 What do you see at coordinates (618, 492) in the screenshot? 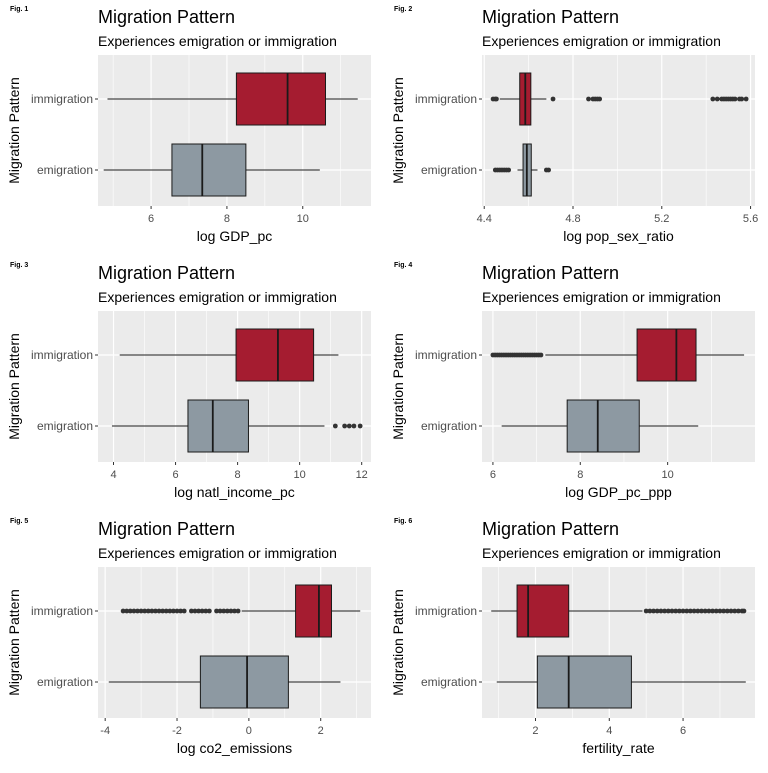
I see `x-axis-title: log GDP_pc_ppp` at bounding box center [618, 492].